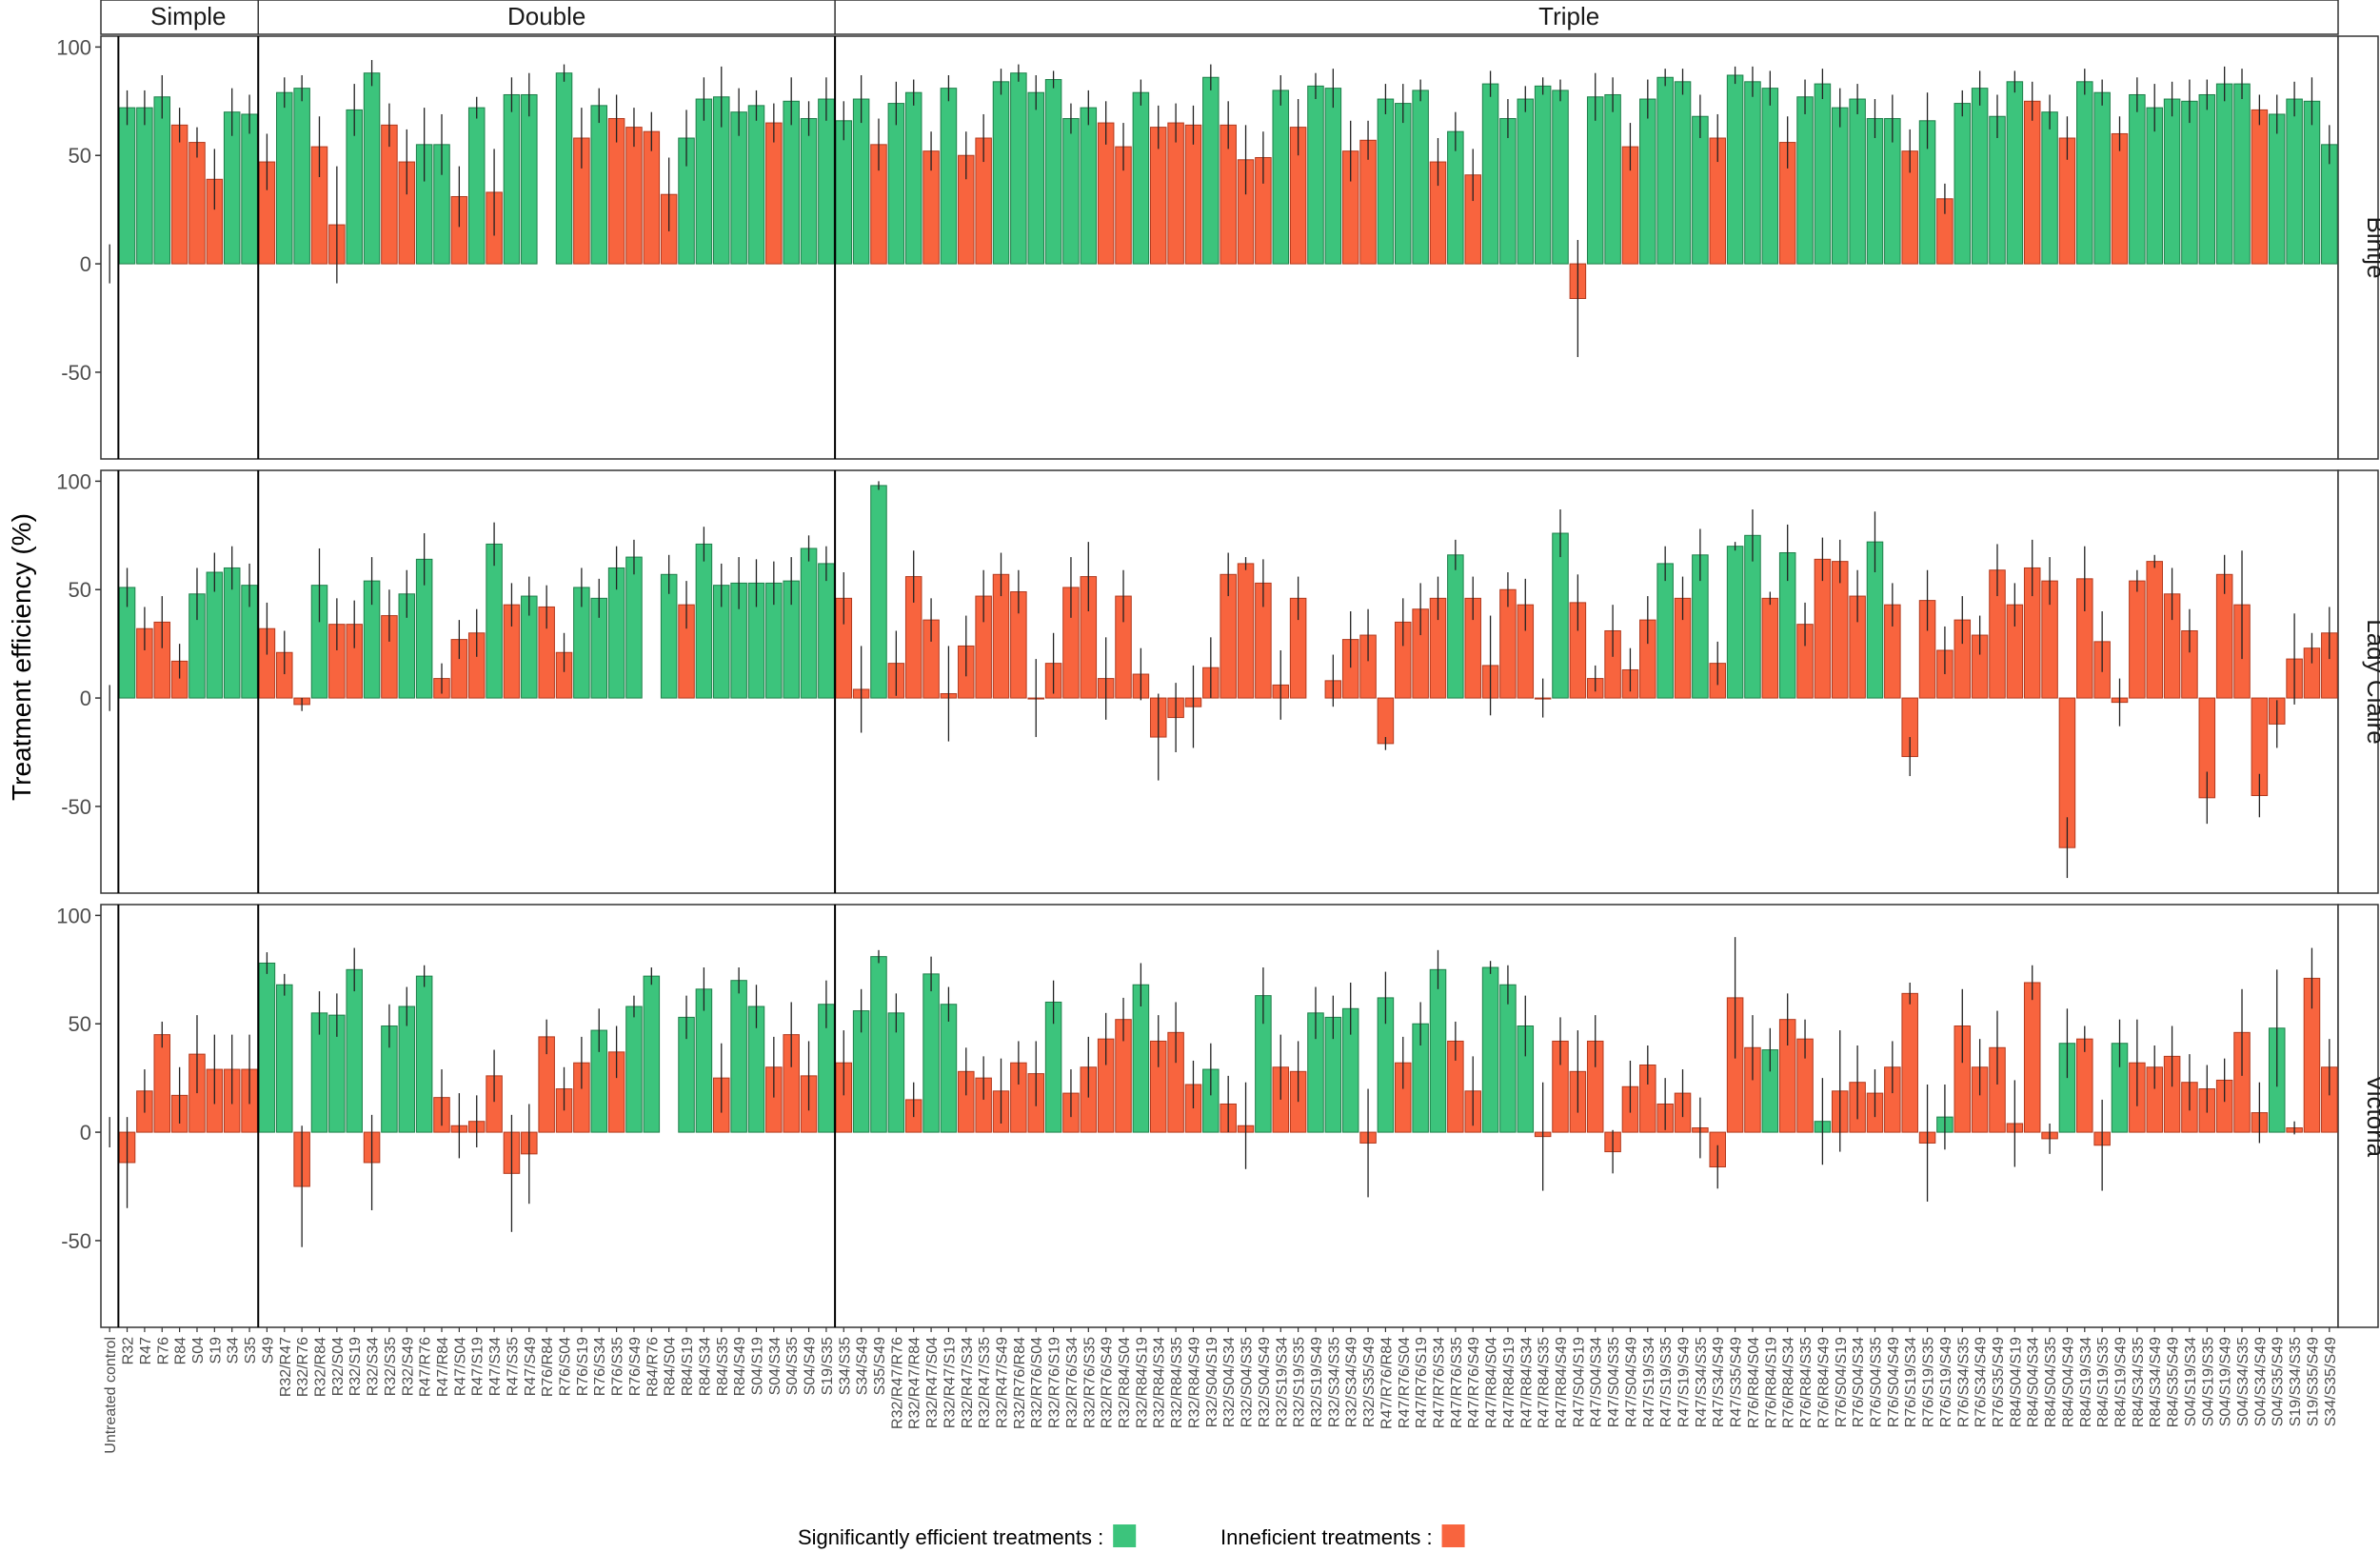  What do you see at coordinates (111, 1395) in the screenshot?
I see `x-tick-label: Untreated control` at bounding box center [111, 1395].